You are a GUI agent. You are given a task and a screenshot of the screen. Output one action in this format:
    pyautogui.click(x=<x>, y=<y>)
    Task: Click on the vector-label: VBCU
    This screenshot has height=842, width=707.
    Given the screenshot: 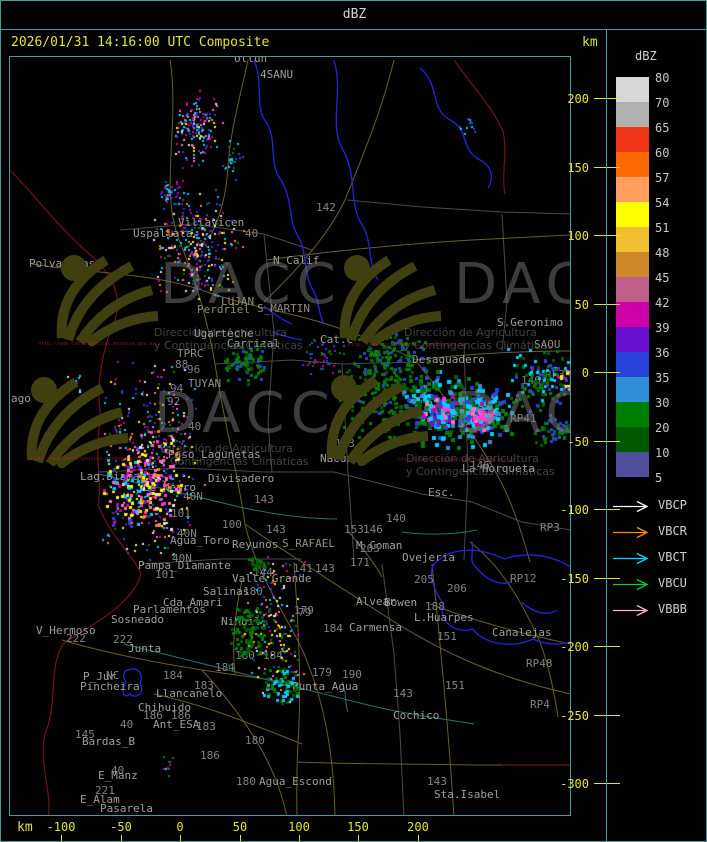 What is the action you would take?
    pyautogui.click(x=672, y=583)
    